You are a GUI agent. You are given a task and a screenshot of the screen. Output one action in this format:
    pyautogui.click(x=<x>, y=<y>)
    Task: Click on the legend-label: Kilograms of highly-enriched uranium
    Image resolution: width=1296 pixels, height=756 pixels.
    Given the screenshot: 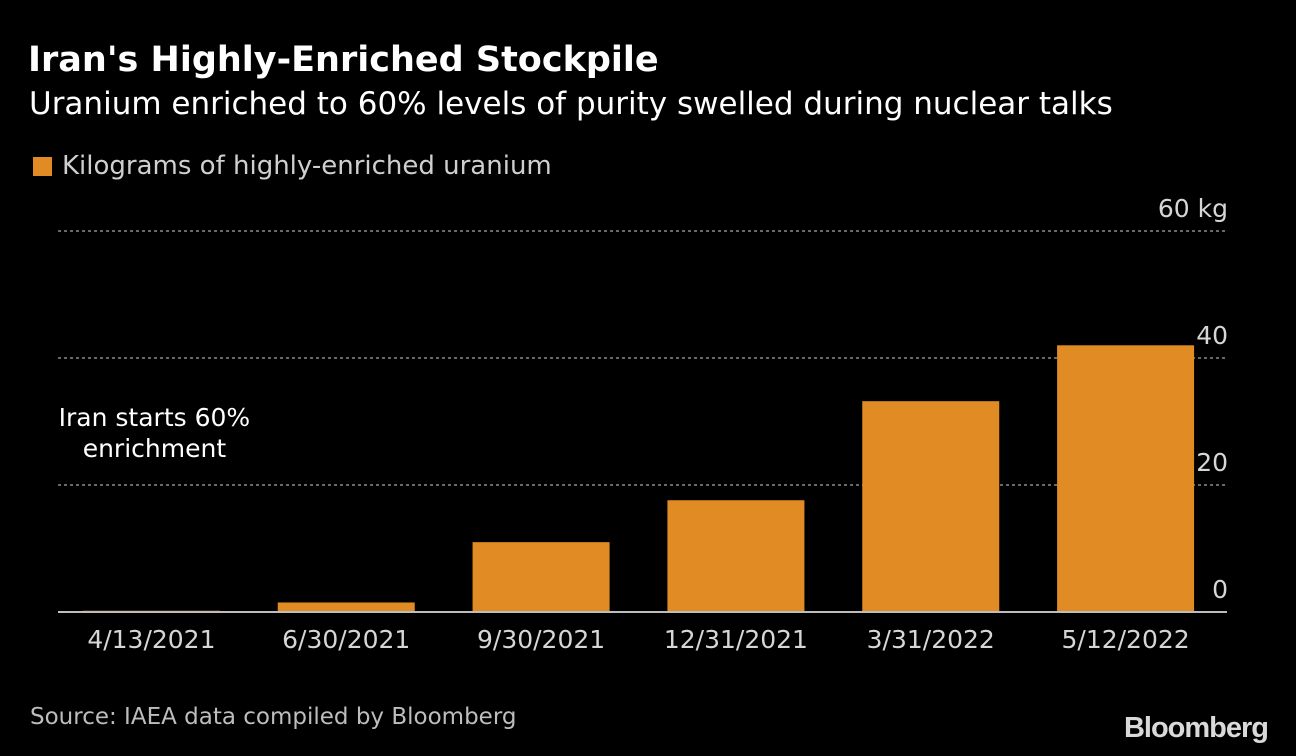 What is the action you would take?
    pyautogui.click(x=307, y=166)
    